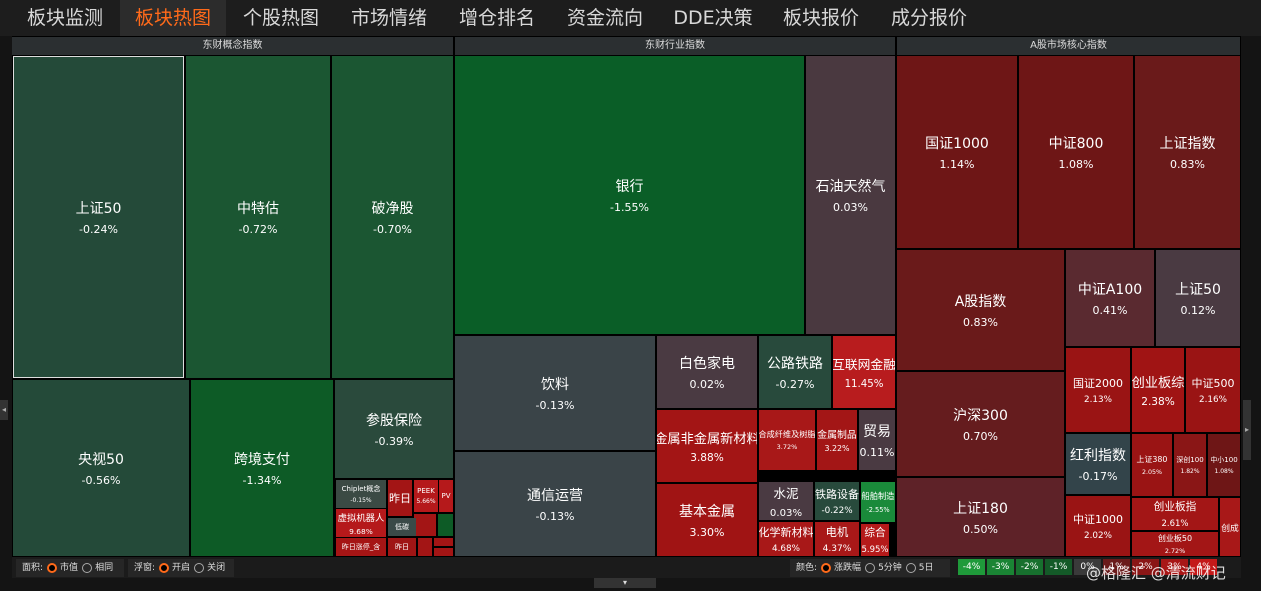 The height and width of the screenshot is (591, 1261). What do you see at coordinates (1175, 514) in the screenshot?
I see `tile: 创业板指 2.61%` at bounding box center [1175, 514].